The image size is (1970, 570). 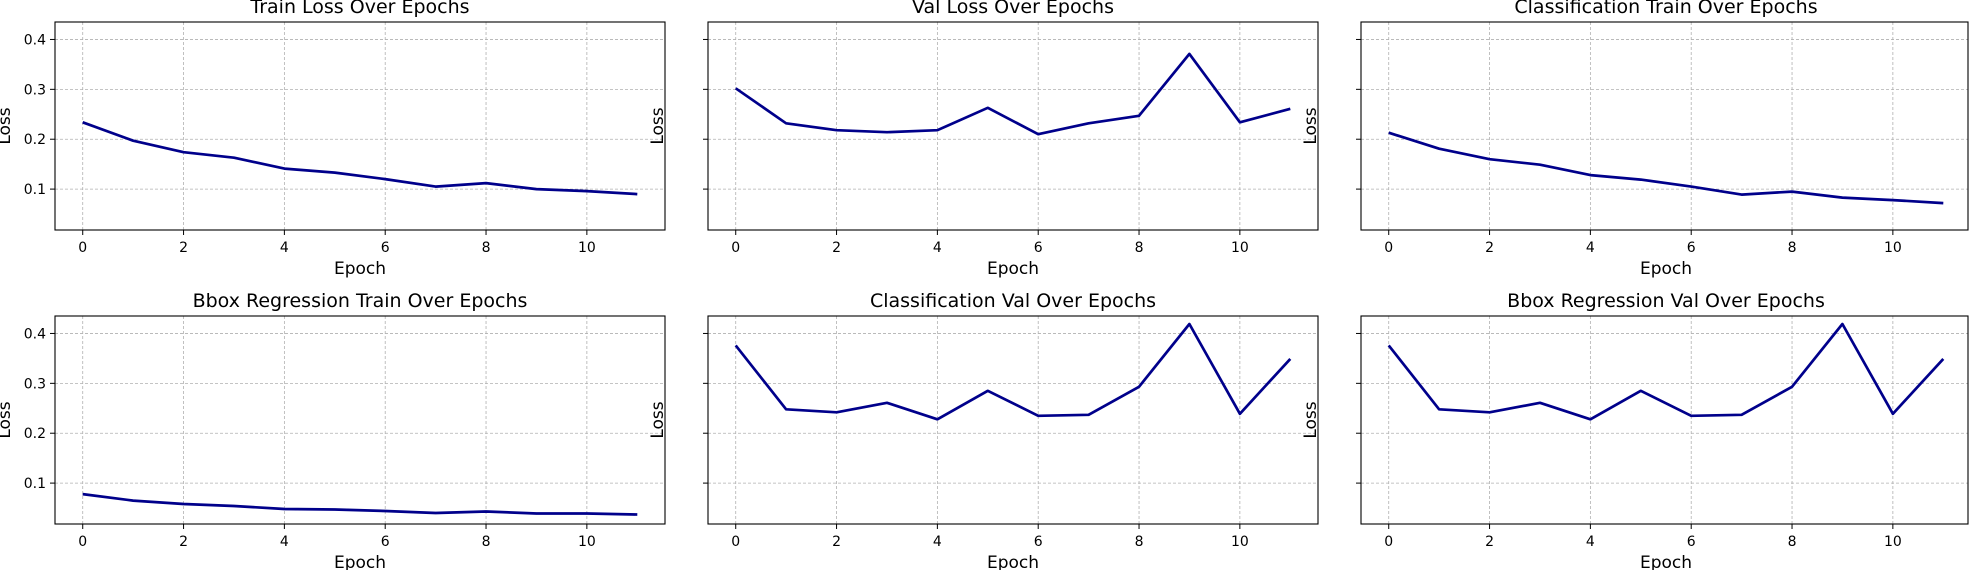 What do you see at coordinates (360, 301) in the screenshot?
I see `subplot-title: Bbox Regression Train Over Epochs` at bounding box center [360, 301].